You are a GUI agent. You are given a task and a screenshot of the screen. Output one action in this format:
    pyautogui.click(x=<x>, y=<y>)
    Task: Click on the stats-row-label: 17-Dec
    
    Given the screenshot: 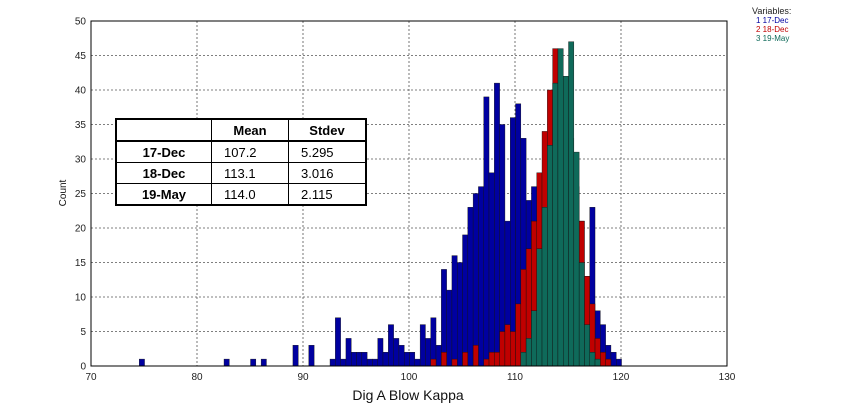 What is the action you would take?
    pyautogui.click(x=163, y=151)
    